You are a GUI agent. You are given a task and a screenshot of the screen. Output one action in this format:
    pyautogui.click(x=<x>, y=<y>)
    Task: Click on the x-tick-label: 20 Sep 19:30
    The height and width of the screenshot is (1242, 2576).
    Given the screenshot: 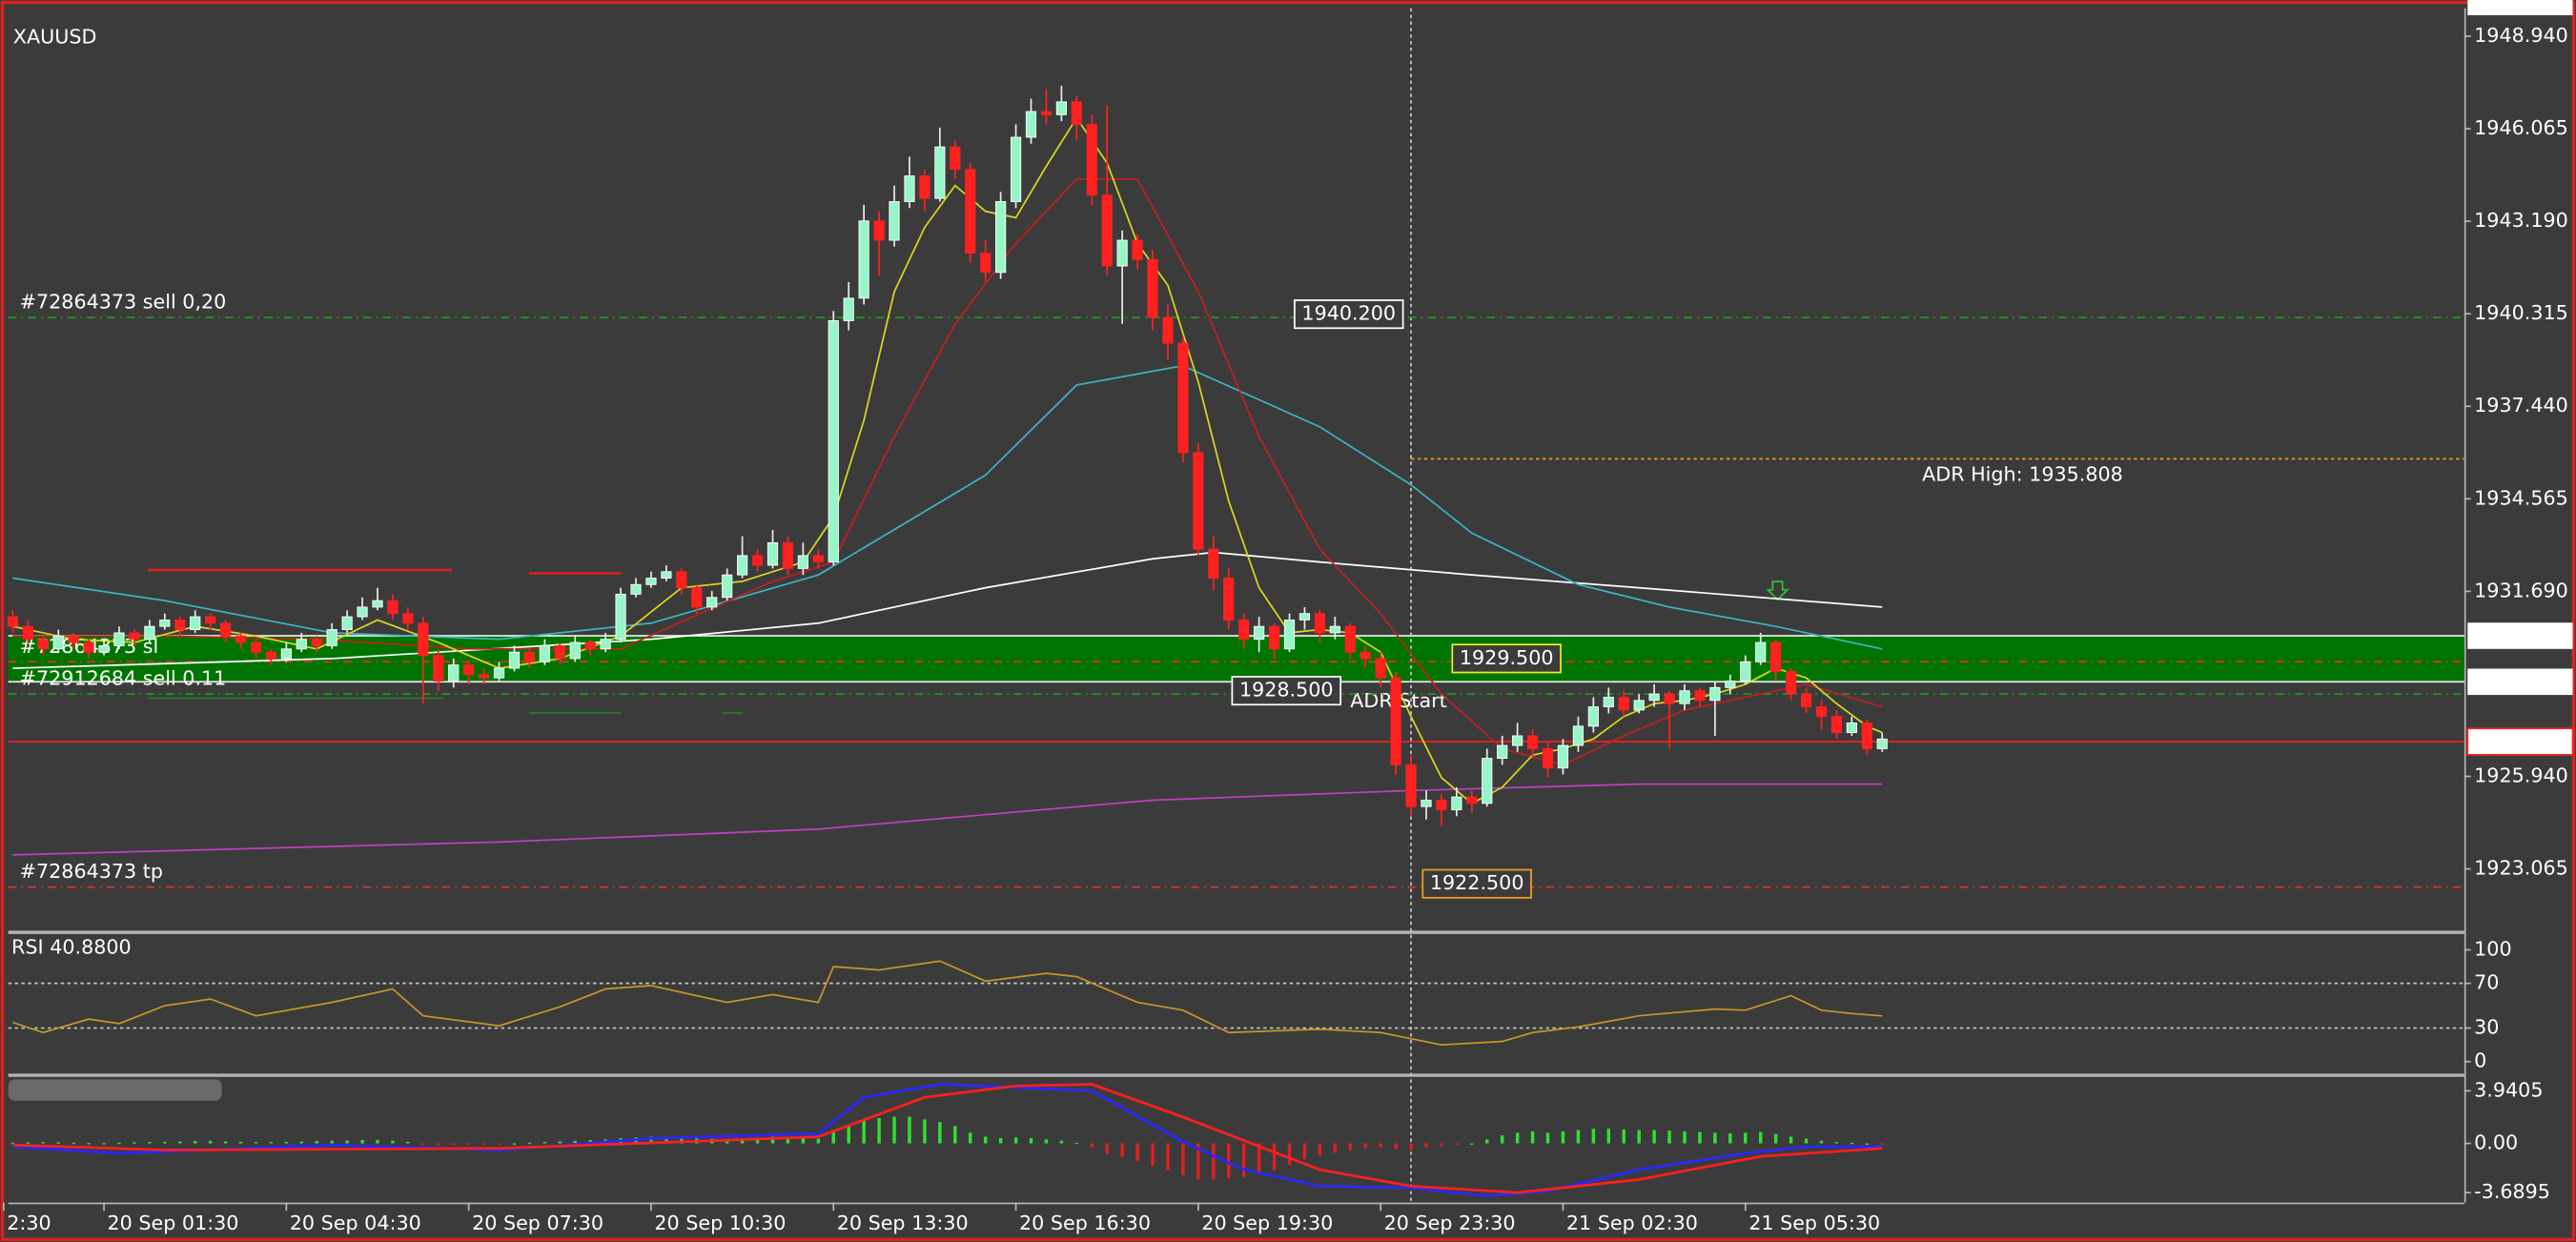 What is the action you would take?
    pyautogui.click(x=1267, y=1222)
    